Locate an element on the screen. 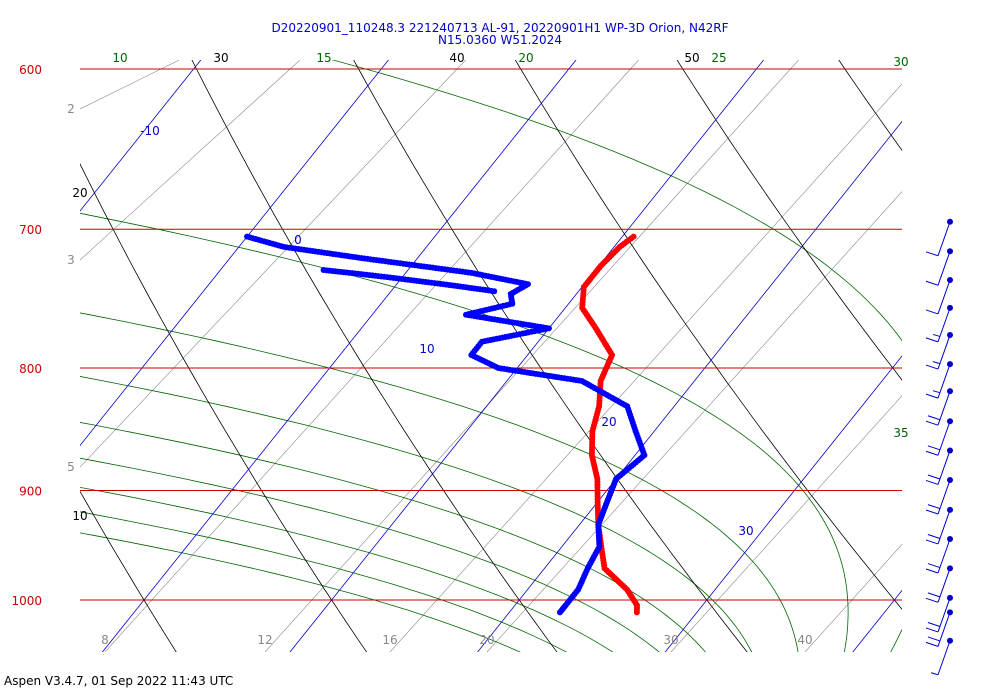  mixing-ratio-label: 5 is located at coordinates (71, 467).